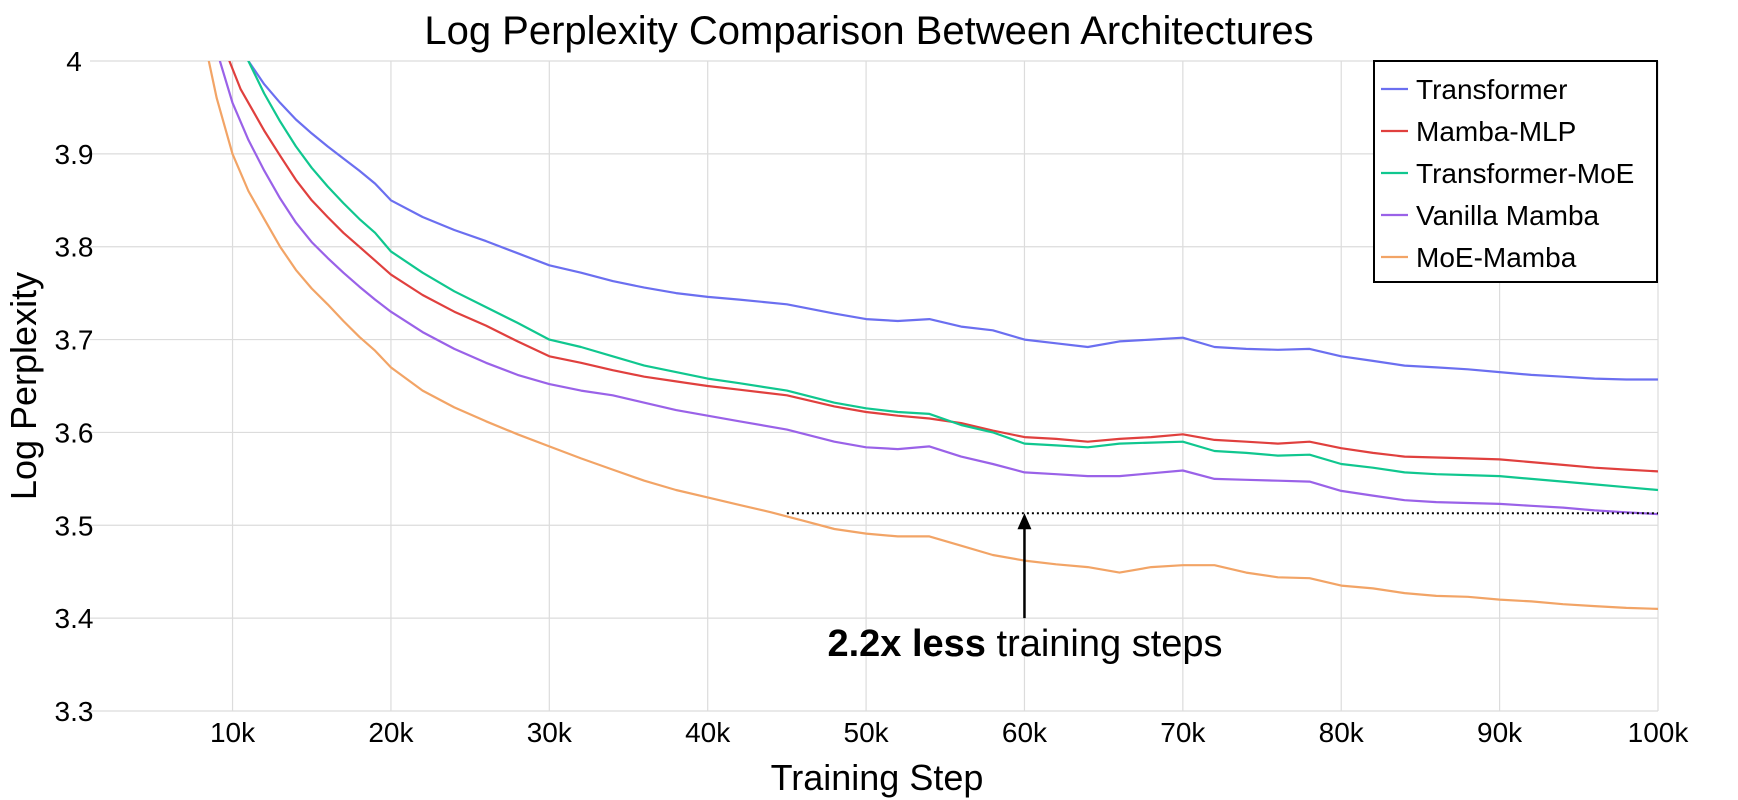  Describe the element at coordinates (1496, 131) in the screenshot. I see `legend-label: Mamba-MLP` at that location.